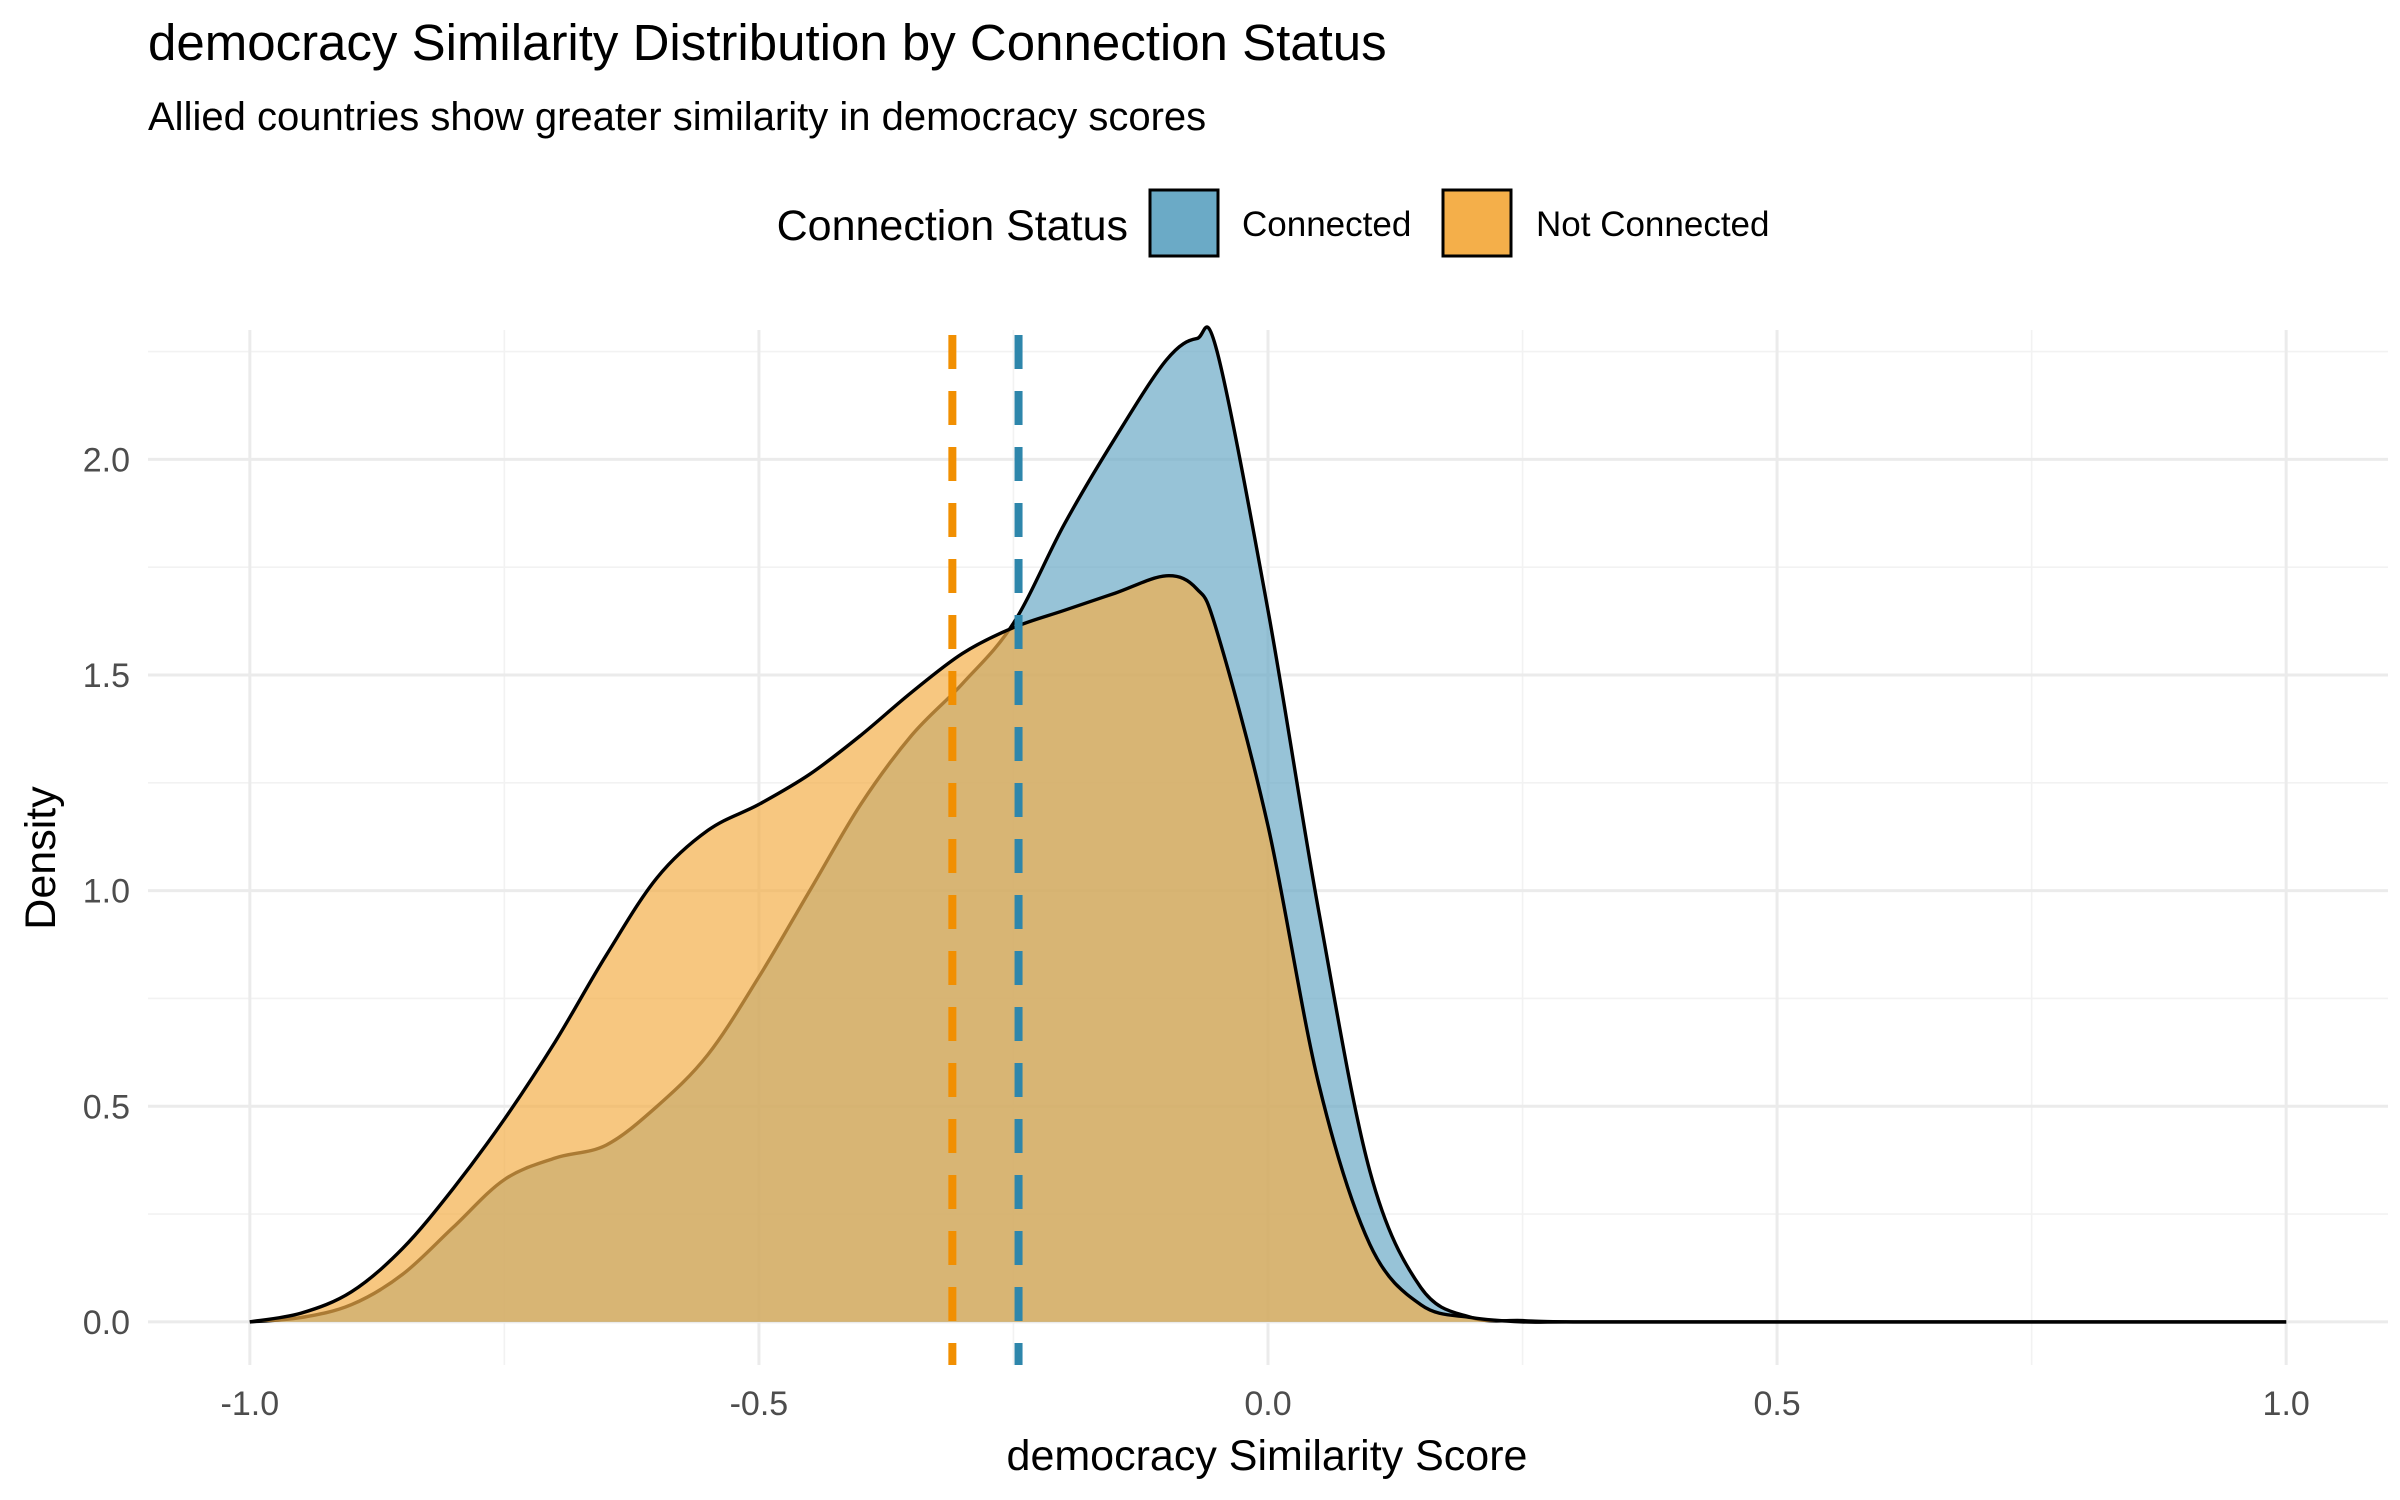 This screenshot has height=1500, width=2400. I want to click on x-tick-label: -1.0, so click(250, 1404).